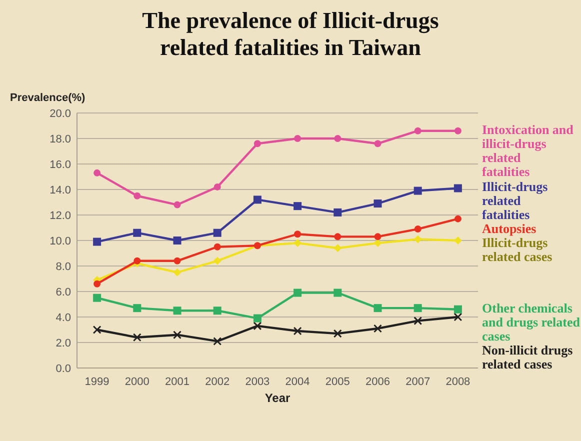 This screenshot has width=581, height=441. What do you see at coordinates (63, 266) in the screenshot?
I see `y-tick-label: 8.0` at bounding box center [63, 266].